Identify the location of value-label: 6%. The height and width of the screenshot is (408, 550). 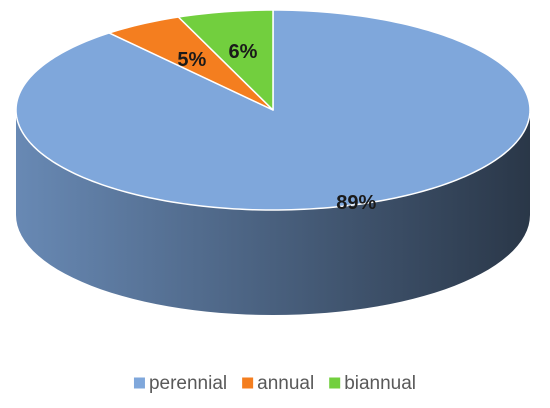
(242, 52).